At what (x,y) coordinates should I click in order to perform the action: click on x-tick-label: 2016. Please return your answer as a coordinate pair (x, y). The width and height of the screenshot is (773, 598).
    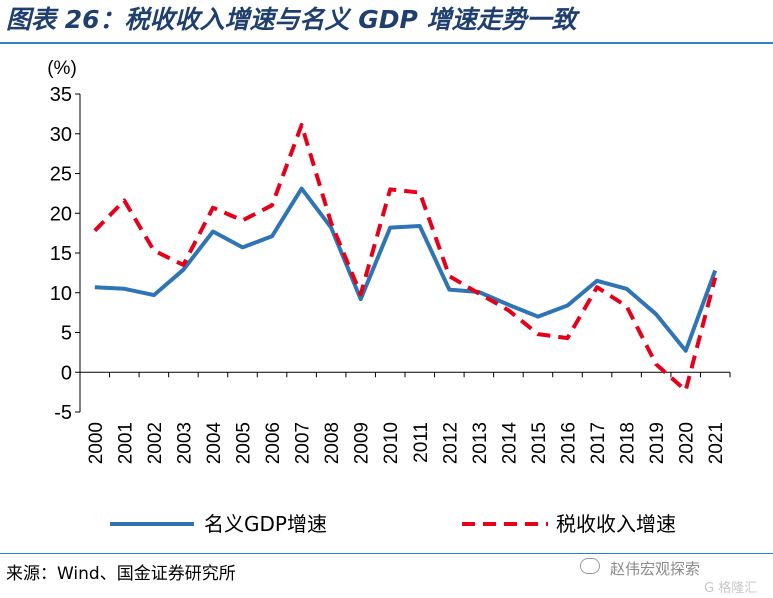
    Looking at the image, I should click on (569, 443).